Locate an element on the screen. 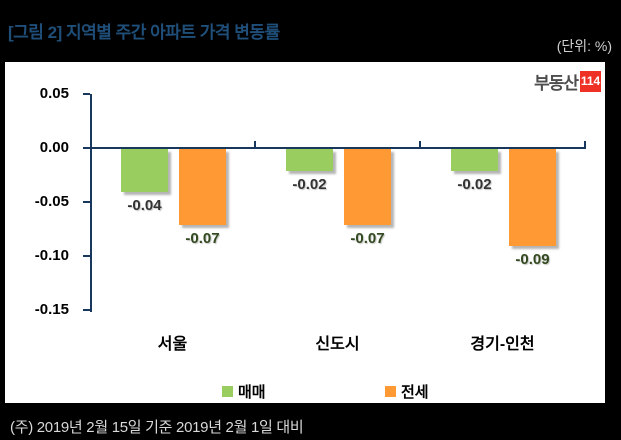 This screenshot has height=440, width=621. legend-item-jeonse: 전세 is located at coordinates (407, 391).